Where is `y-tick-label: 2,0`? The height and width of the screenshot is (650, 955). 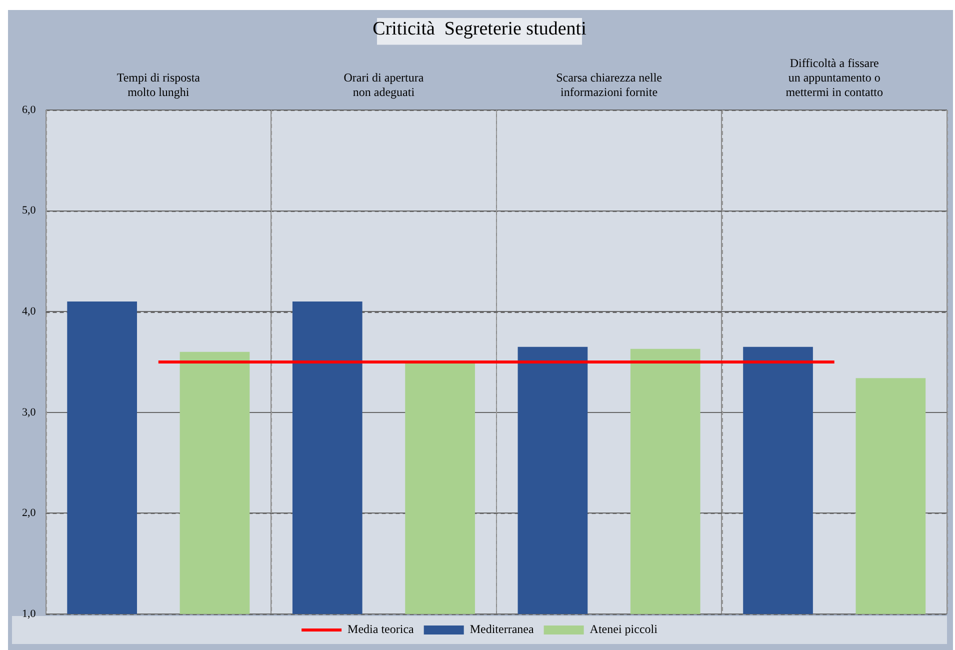
y-tick-label: 2,0 is located at coordinates (29, 513).